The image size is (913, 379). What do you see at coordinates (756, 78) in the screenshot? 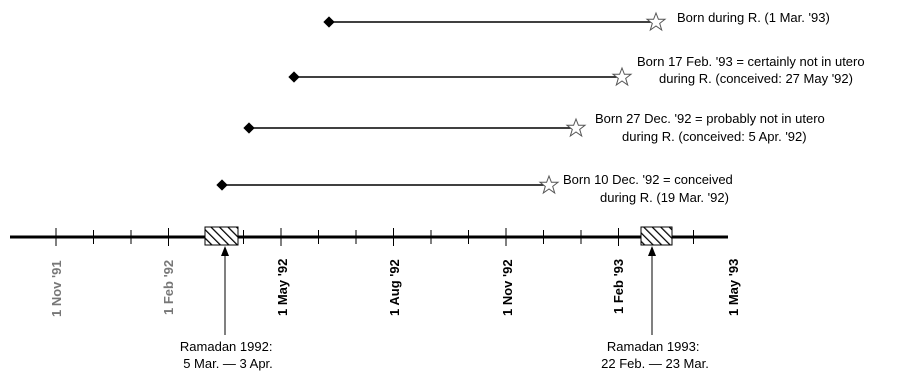
I see `pregnancy-2-label-line-2: during R. (conceived: 27 May '92)` at bounding box center [756, 78].